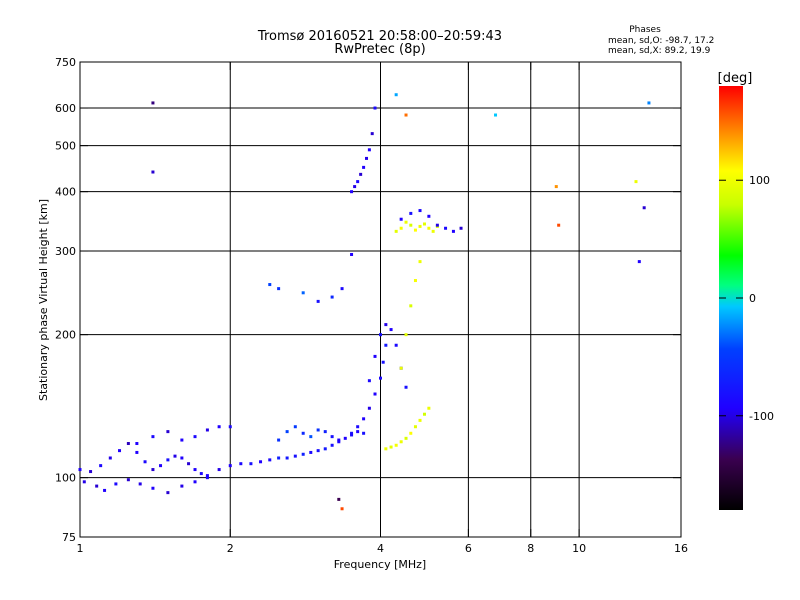 This screenshot has height=600, width=800. I want to click on chart-subtitle: RwPretec (8p), so click(379, 49).